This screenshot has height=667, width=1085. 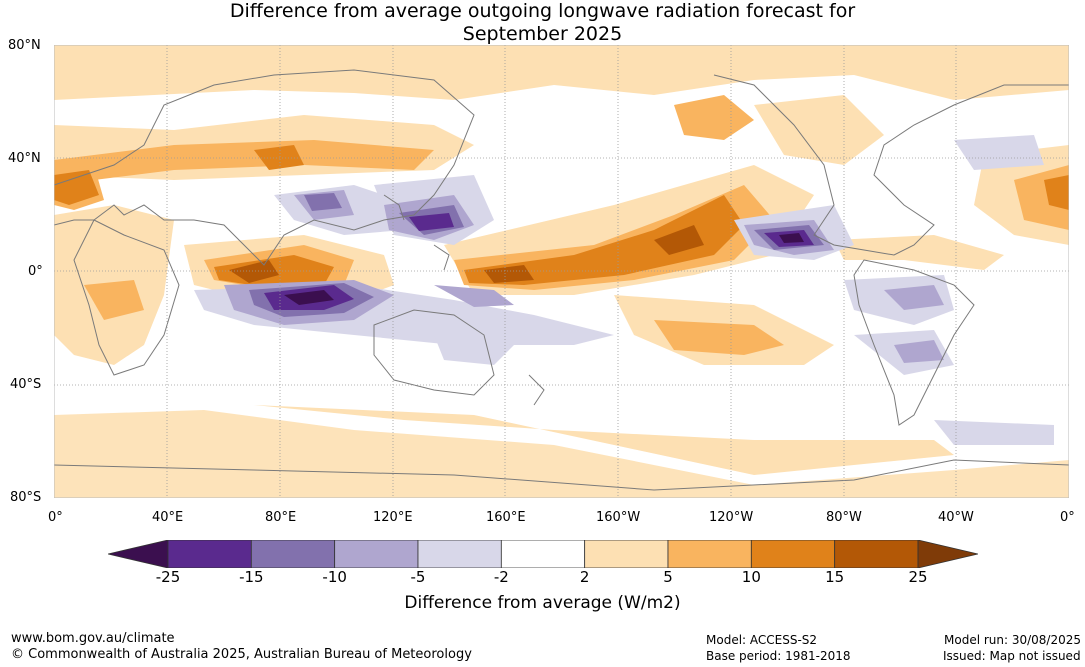 I want to click on lat-label-80s: 80°S, so click(x=26, y=497).